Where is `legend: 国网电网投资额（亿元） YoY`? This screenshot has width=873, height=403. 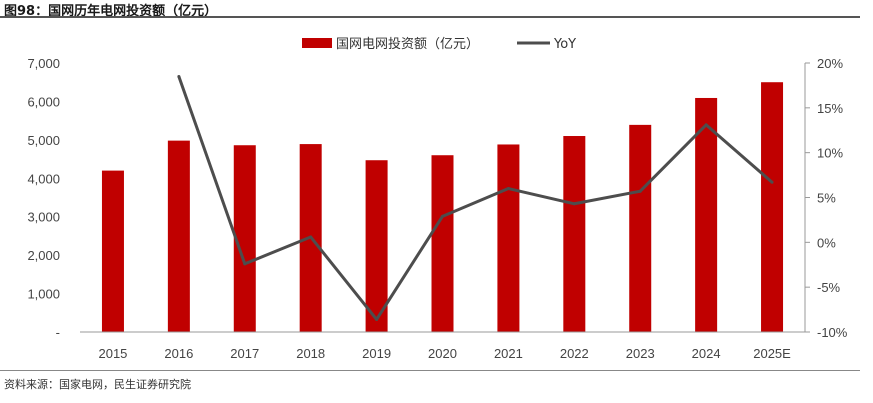
legend: 国网电网投资额（亿元） YoY is located at coordinates (439, 44).